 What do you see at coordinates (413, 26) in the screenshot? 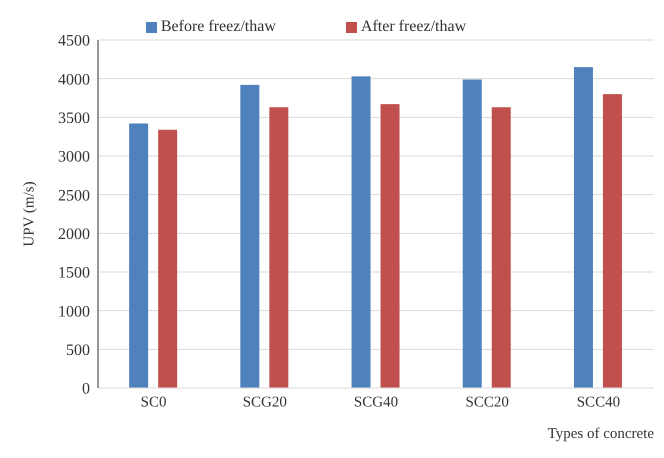
I see `legend-label: After freez/thaw` at bounding box center [413, 26].